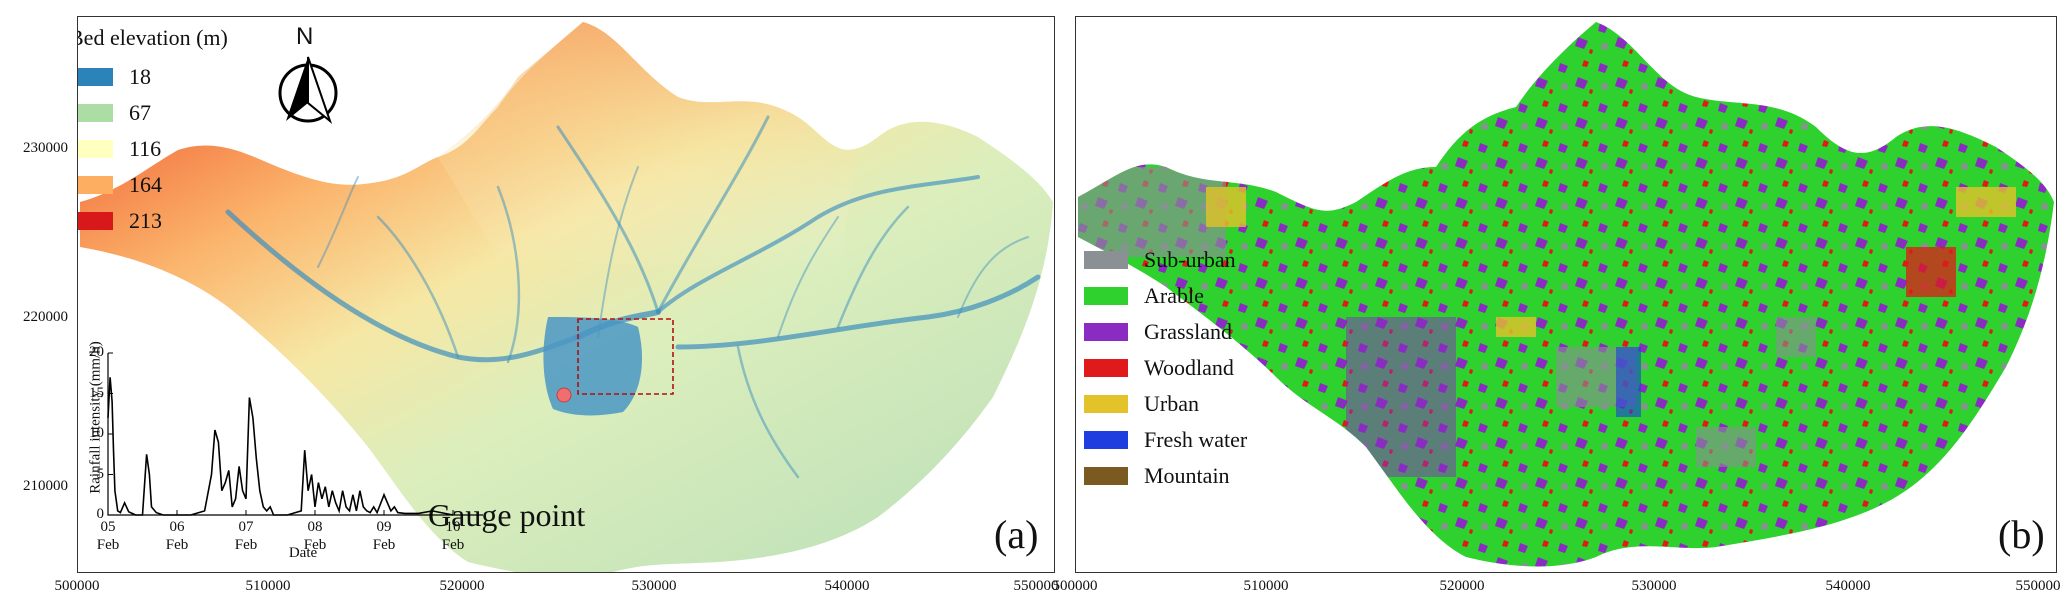  Describe the element at coordinates (453, 527) in the screenshot. I see `inset-x-tick-day: 10` at that location.